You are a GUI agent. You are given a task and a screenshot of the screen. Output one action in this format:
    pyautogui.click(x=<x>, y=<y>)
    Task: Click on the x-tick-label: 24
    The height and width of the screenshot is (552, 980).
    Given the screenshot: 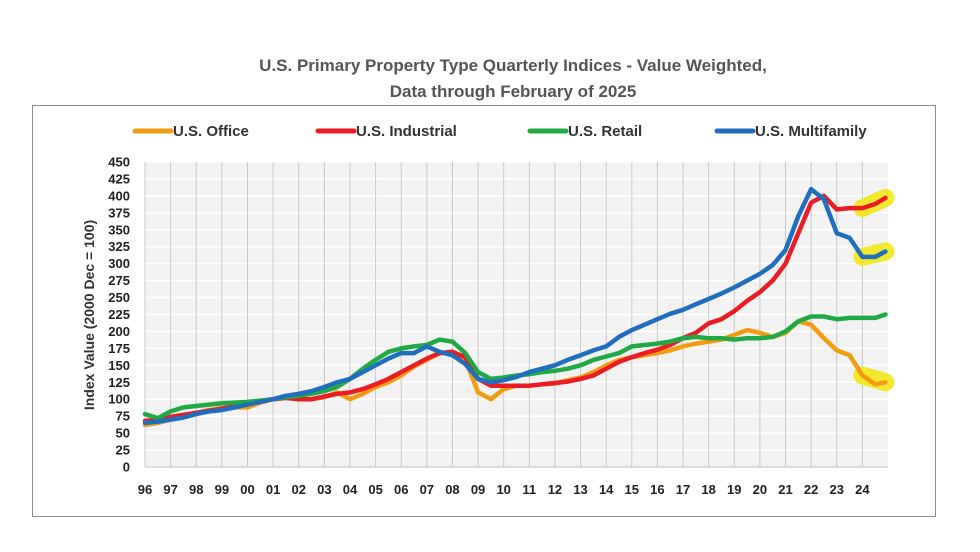 What is the action you would take?
    pyautogui.click(x=862, y=489)
    